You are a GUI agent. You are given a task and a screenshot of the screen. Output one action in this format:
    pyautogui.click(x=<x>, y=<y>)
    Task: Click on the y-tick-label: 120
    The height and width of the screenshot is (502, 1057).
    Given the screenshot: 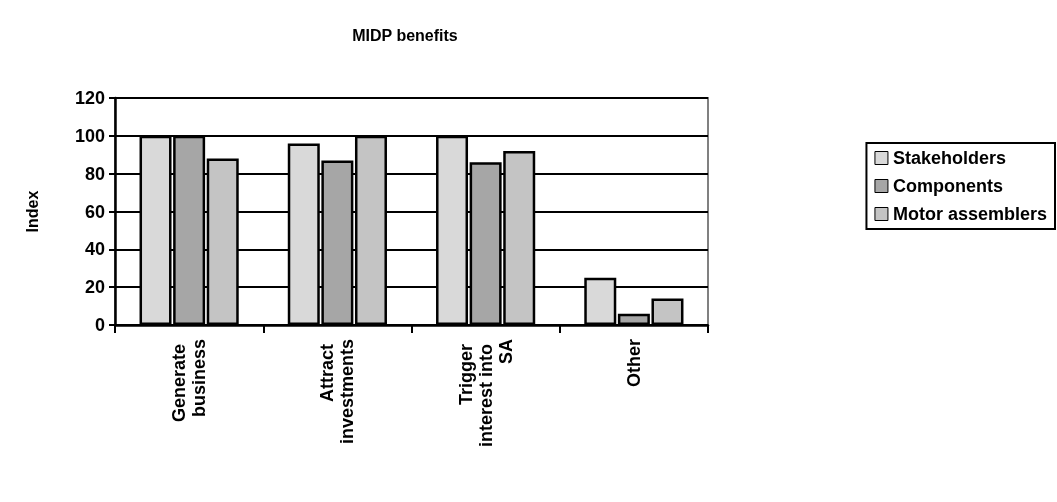 What is the action you would take?
    pyautogui.click(x=89, y=98)
    